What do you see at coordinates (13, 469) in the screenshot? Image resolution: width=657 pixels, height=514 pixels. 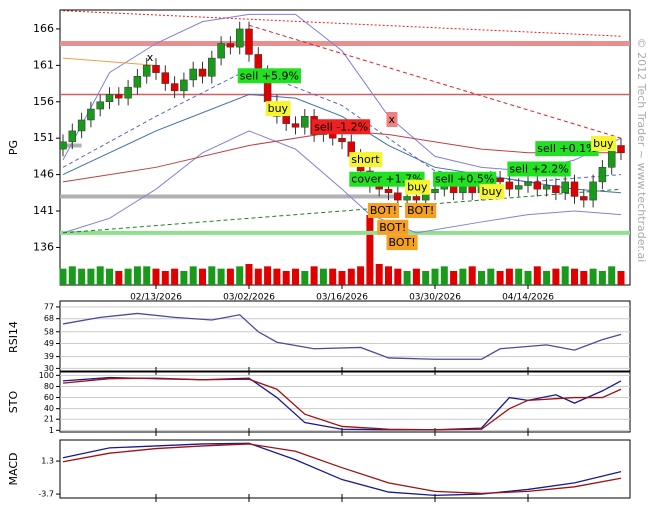 I see `y-axis-label: MACD` at bounding box center [13, 469].